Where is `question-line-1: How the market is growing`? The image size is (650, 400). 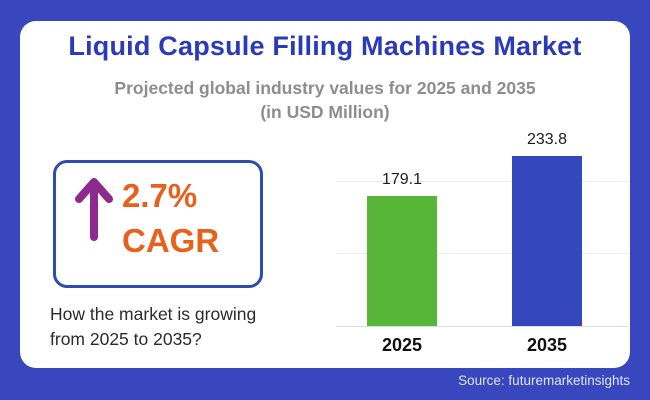
question-line-1: How the market is growing is located at coordinates (153, 314).